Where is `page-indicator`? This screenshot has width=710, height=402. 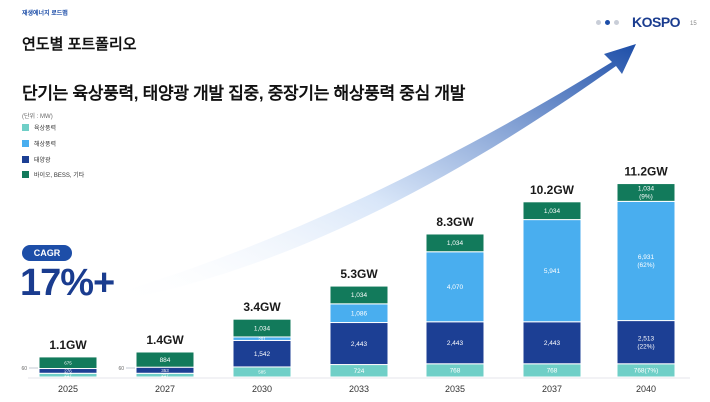 page-indicator is located at coordinates (607, 22).